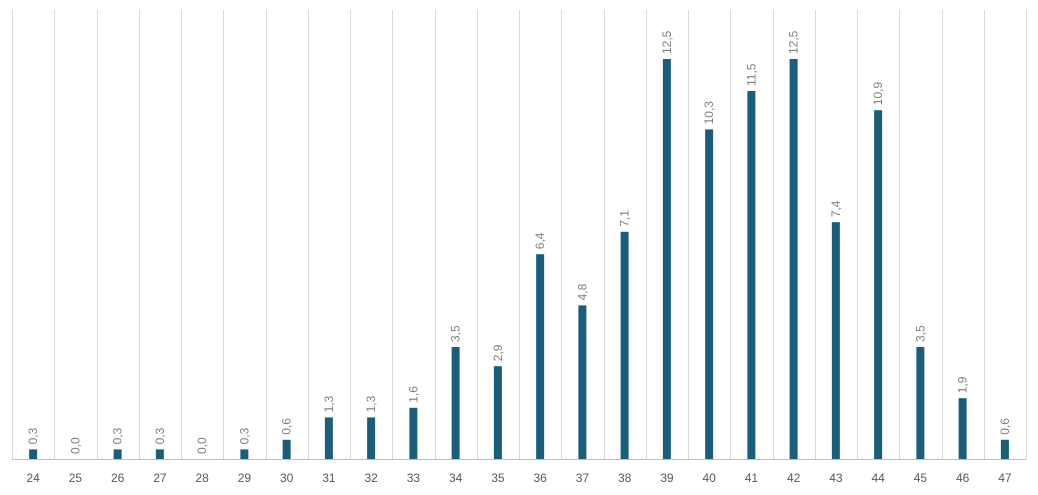  What do you see at coordinates (1005, 426) in the screenshot?
I see `data-label-47: 0,6` at bounding box center [1005, 426].